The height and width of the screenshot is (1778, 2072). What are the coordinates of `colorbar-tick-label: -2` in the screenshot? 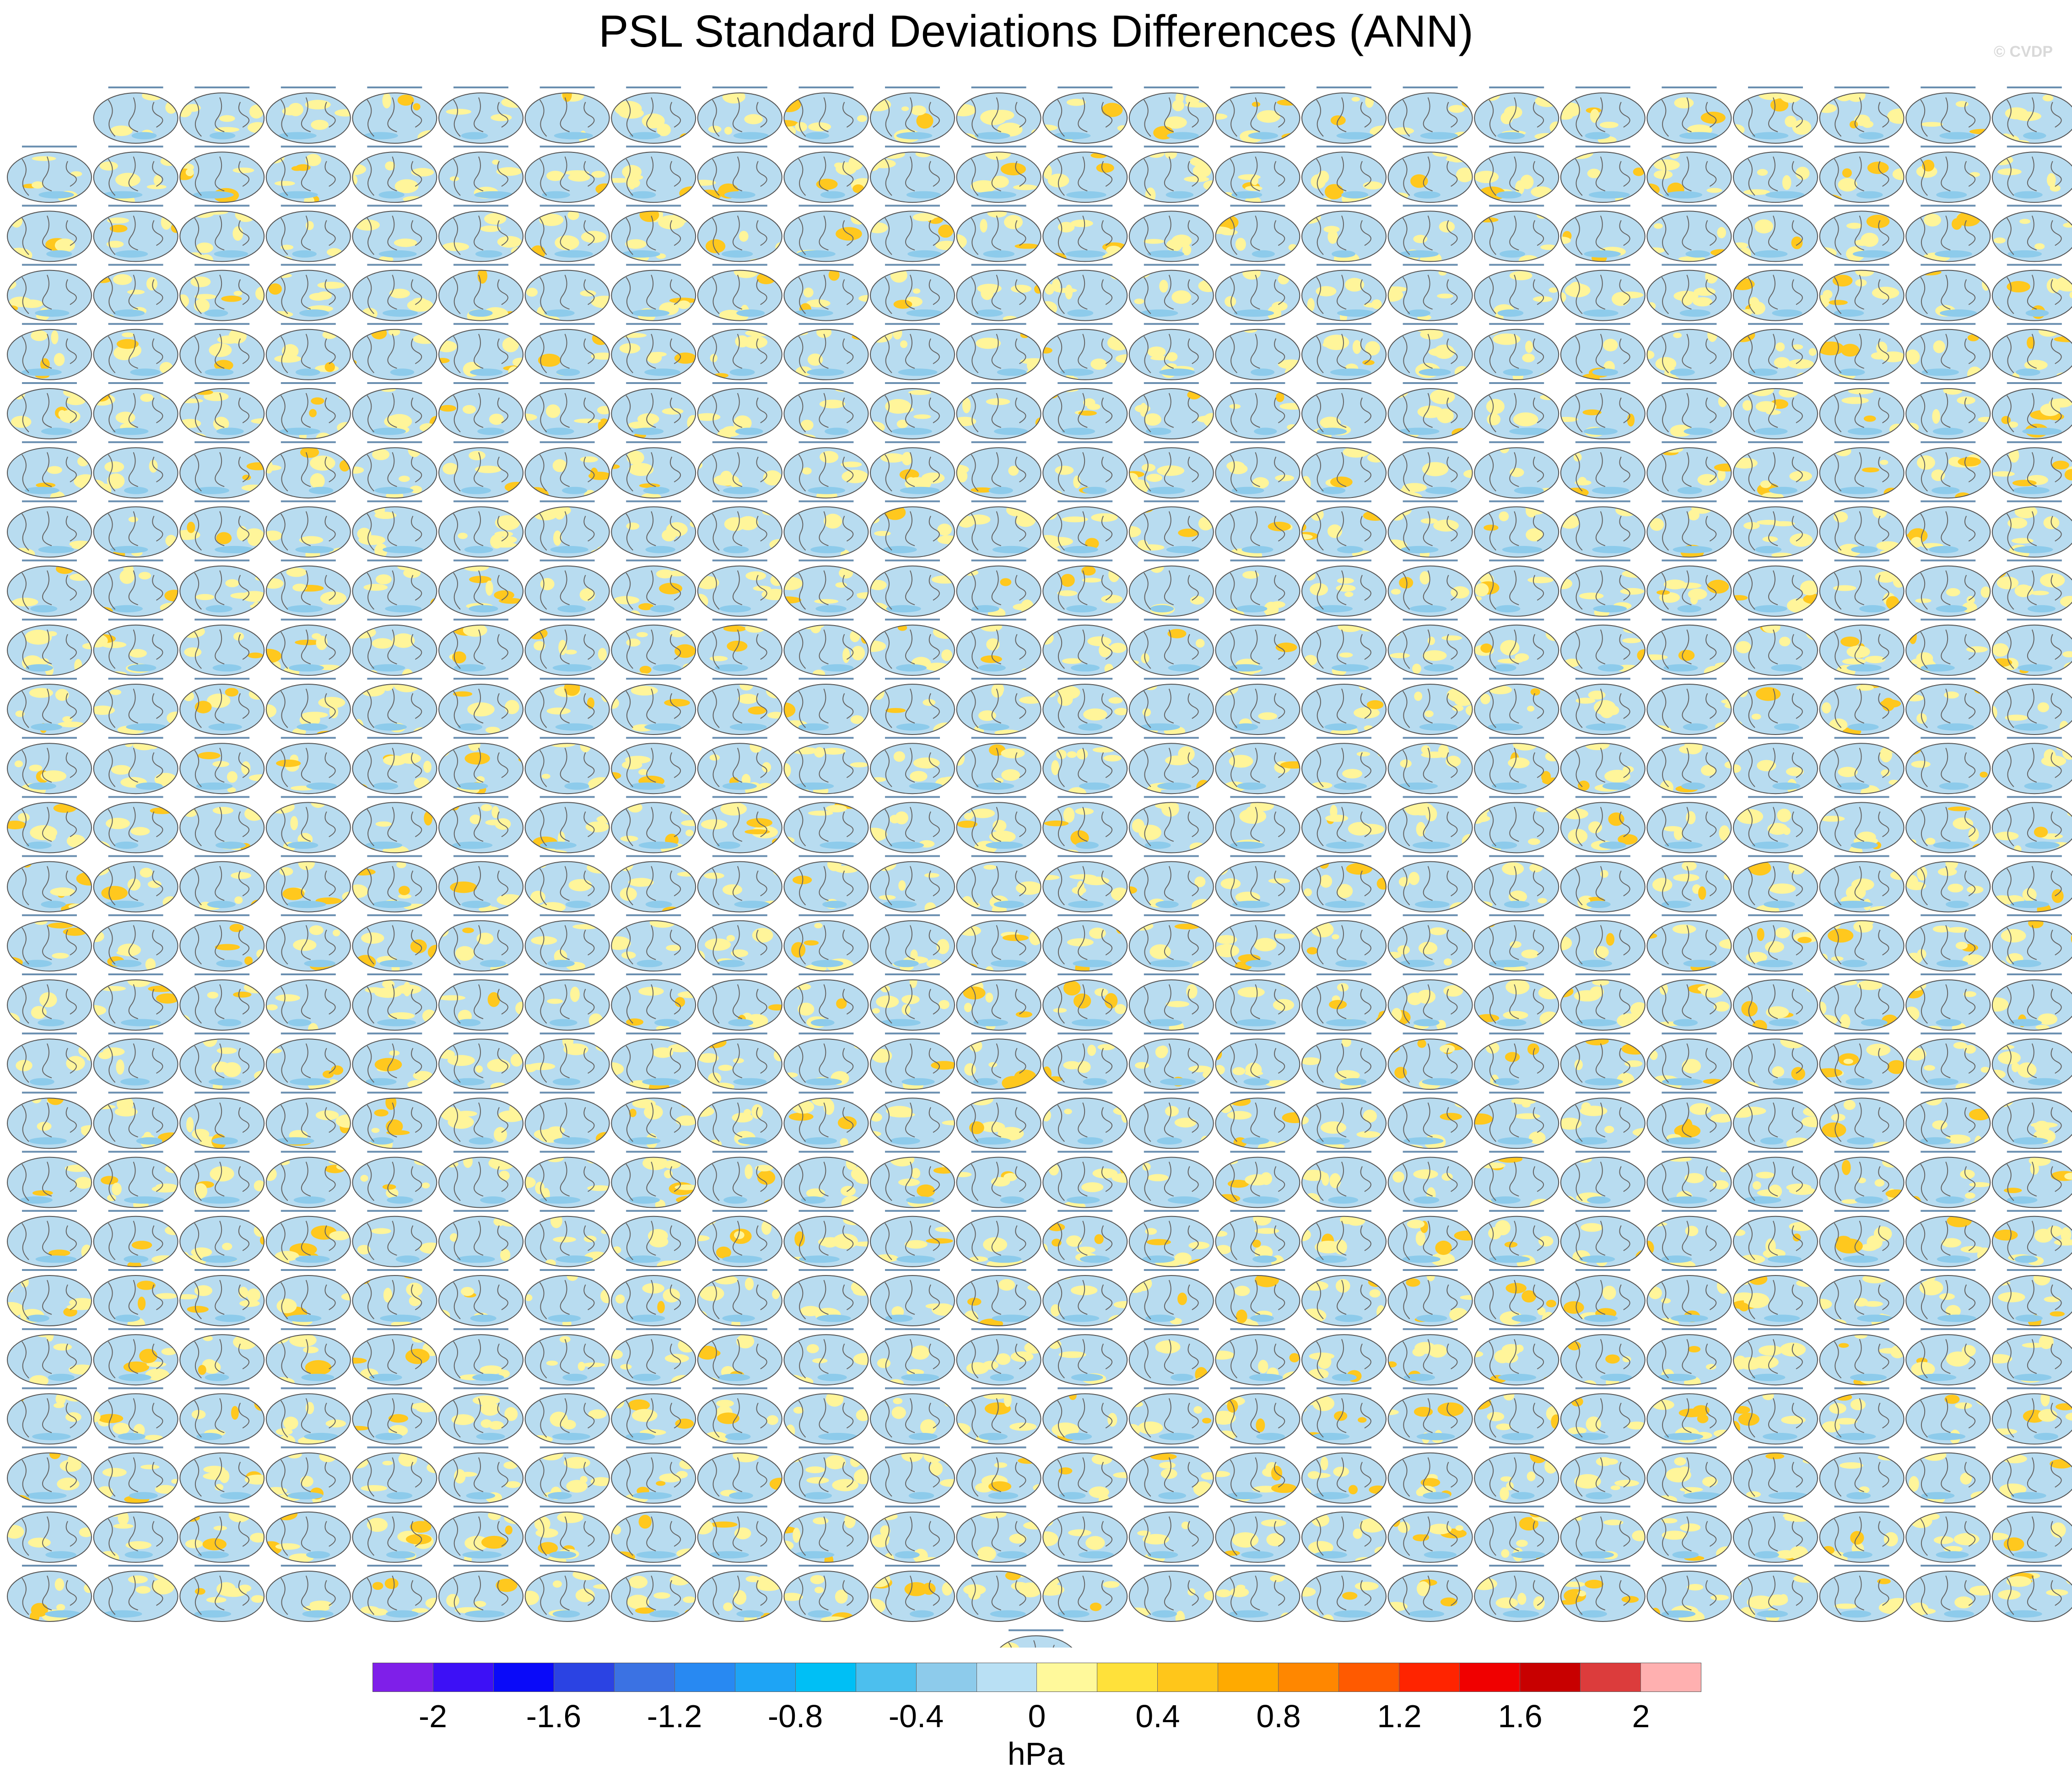 It's located at (433, 1716).